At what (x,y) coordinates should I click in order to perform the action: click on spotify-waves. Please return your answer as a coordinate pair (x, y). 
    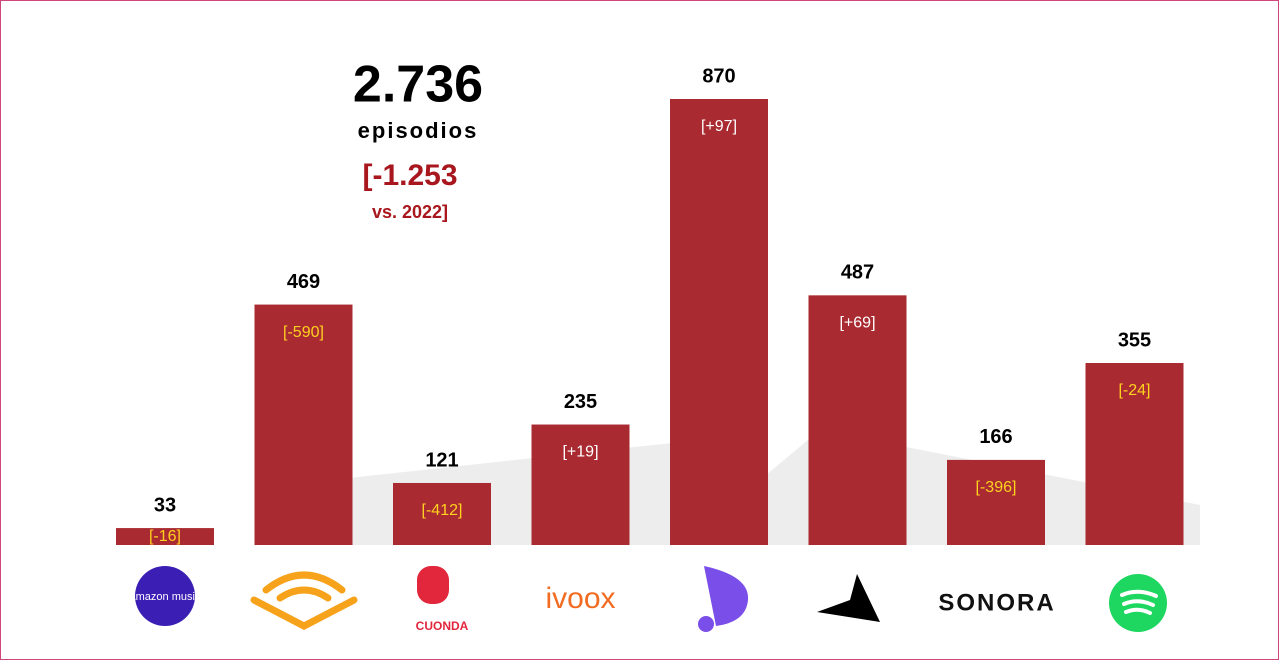
    Looking at the image, I should click on (1139, 602).